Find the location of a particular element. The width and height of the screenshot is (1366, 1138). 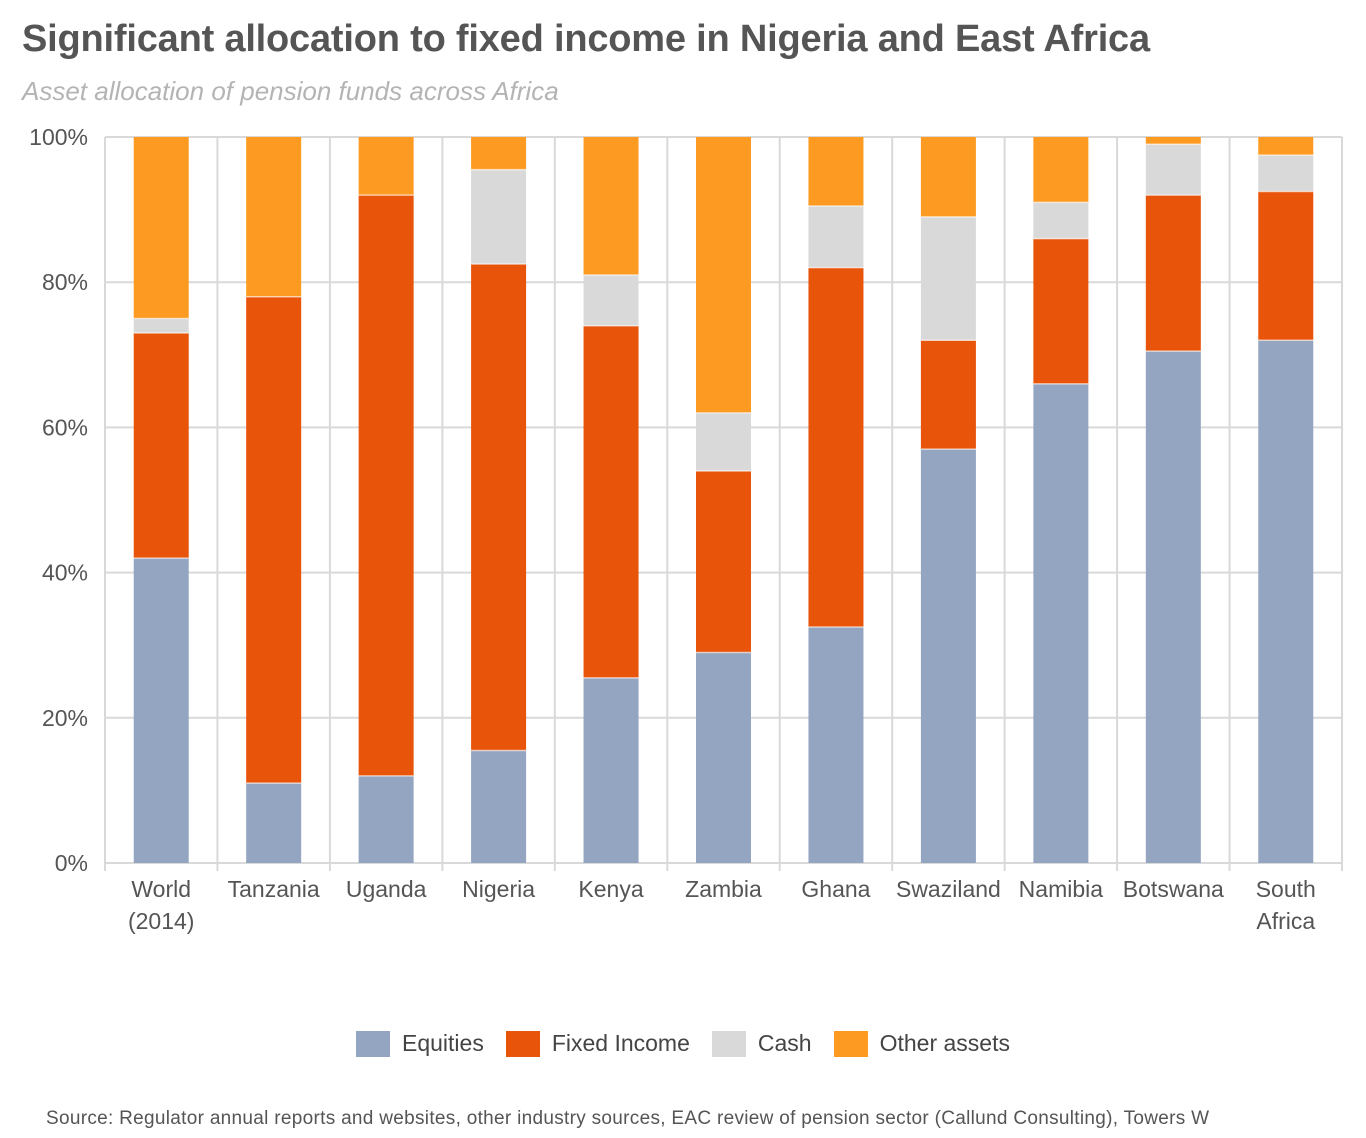

x-tick-label: Tanzania is located at coordinates (274, 889).